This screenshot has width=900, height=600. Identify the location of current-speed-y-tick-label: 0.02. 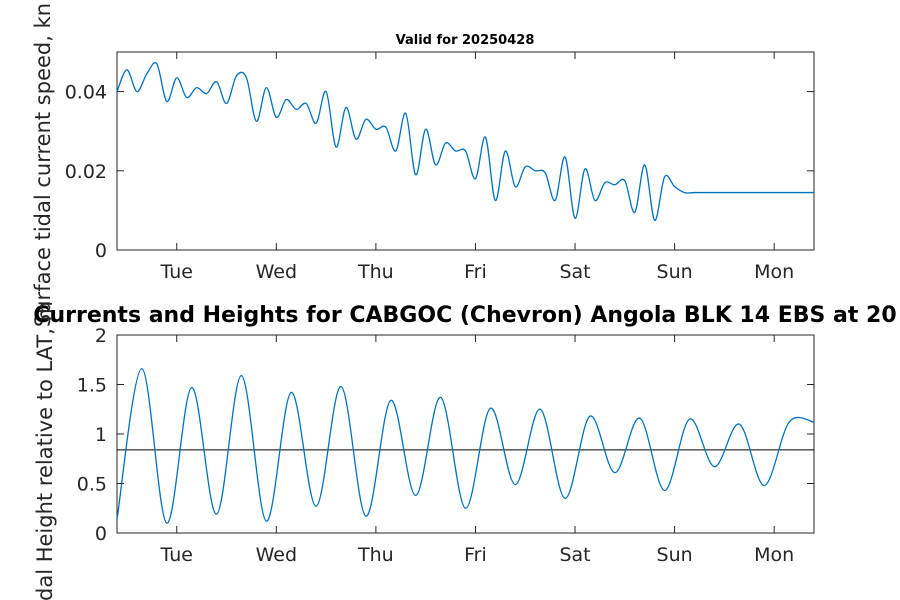
(86, 172).